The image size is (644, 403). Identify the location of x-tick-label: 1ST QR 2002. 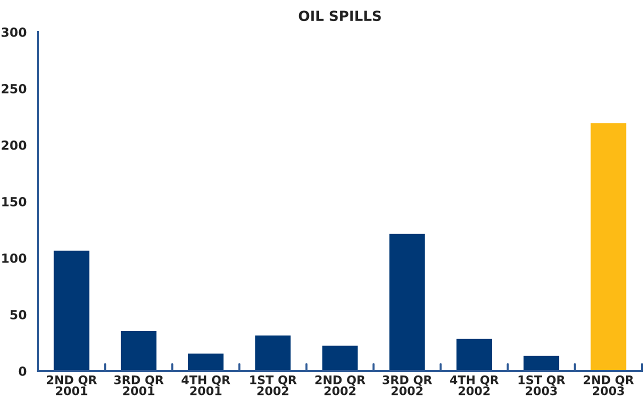
(273, 385).